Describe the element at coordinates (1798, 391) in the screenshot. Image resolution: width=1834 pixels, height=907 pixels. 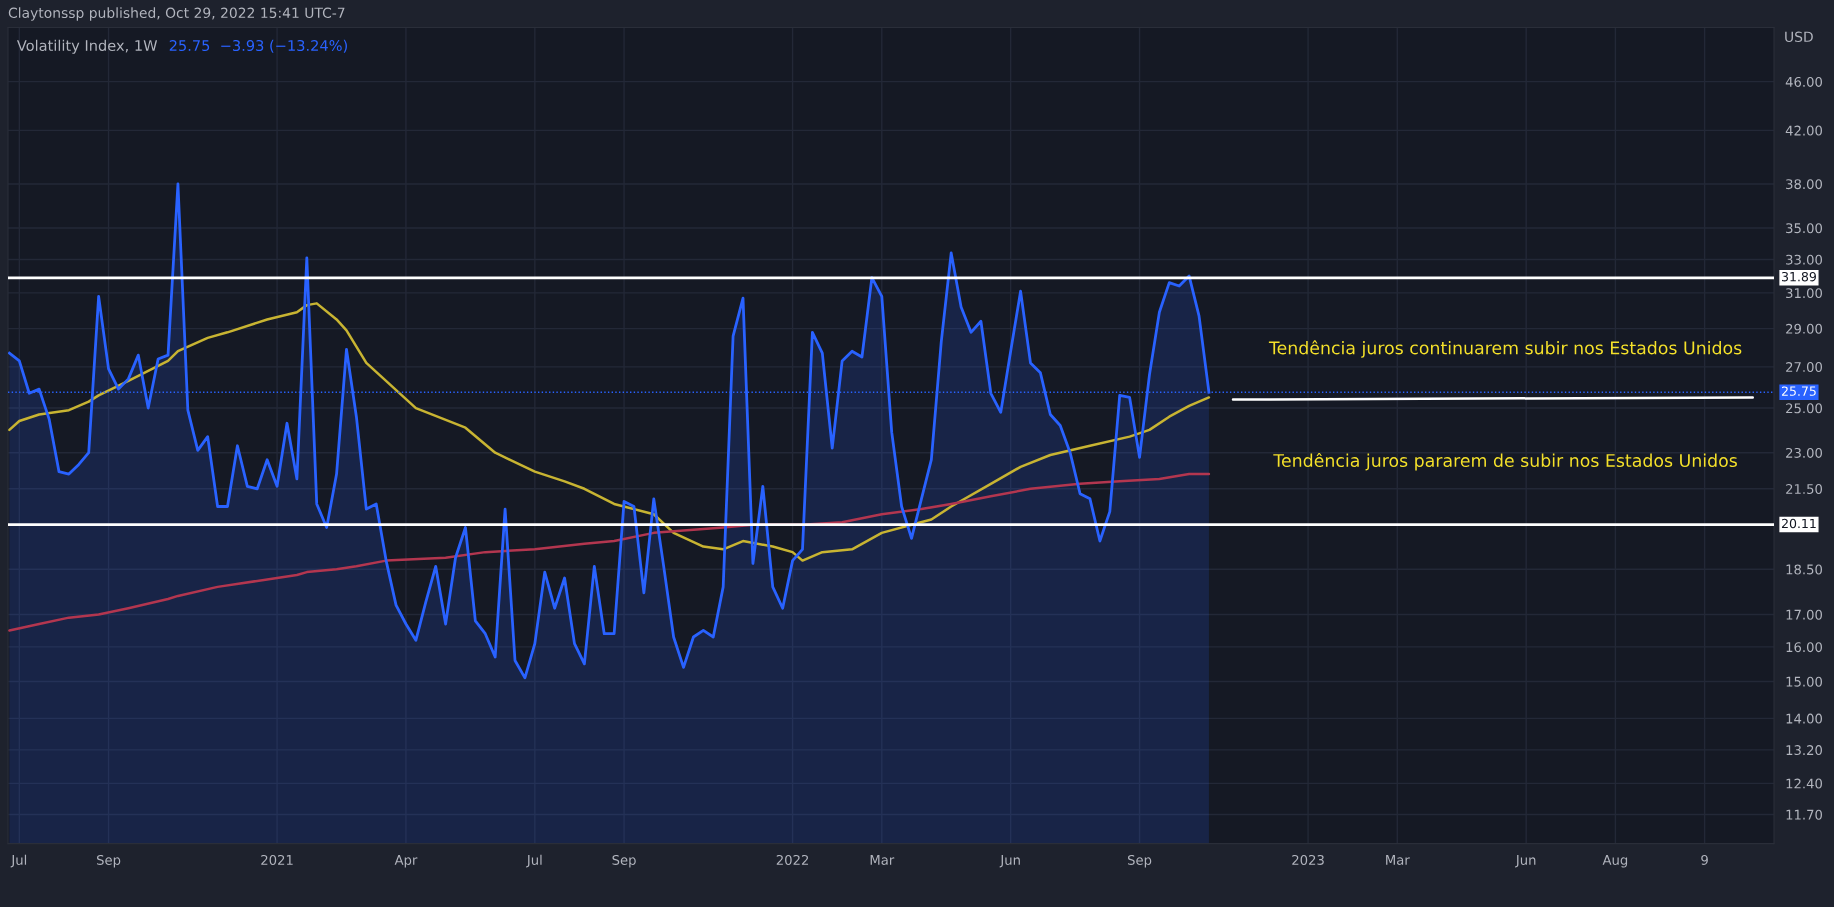
I see `ref-line-label: 25.75` at that location.